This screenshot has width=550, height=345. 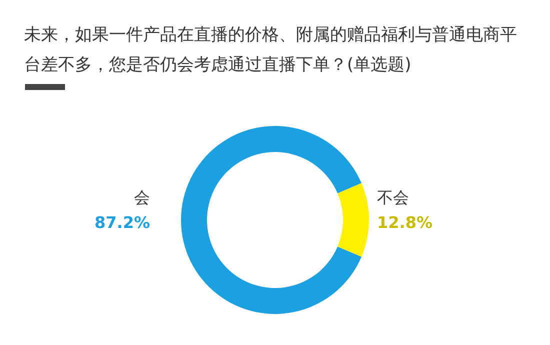 I want to click on donut-slice, so click(x=353, y=220).